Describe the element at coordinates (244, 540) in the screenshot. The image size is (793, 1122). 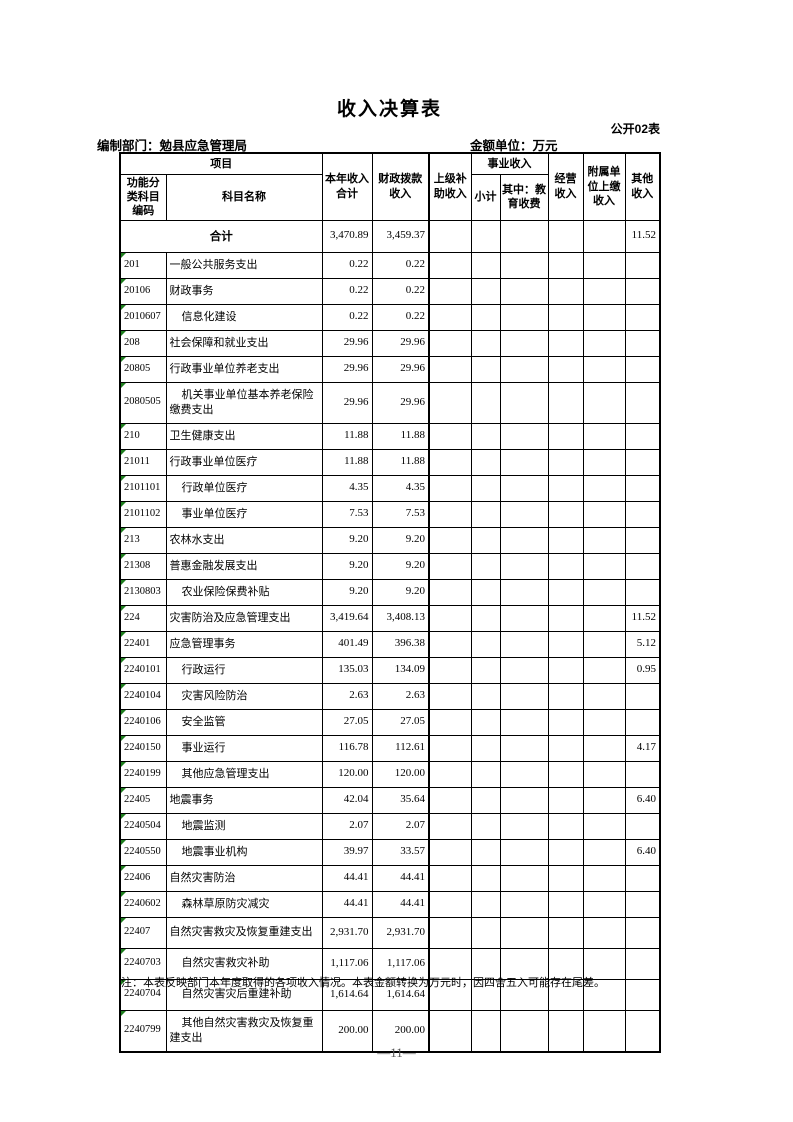
I see `row-name: 农林水支出` at that location.